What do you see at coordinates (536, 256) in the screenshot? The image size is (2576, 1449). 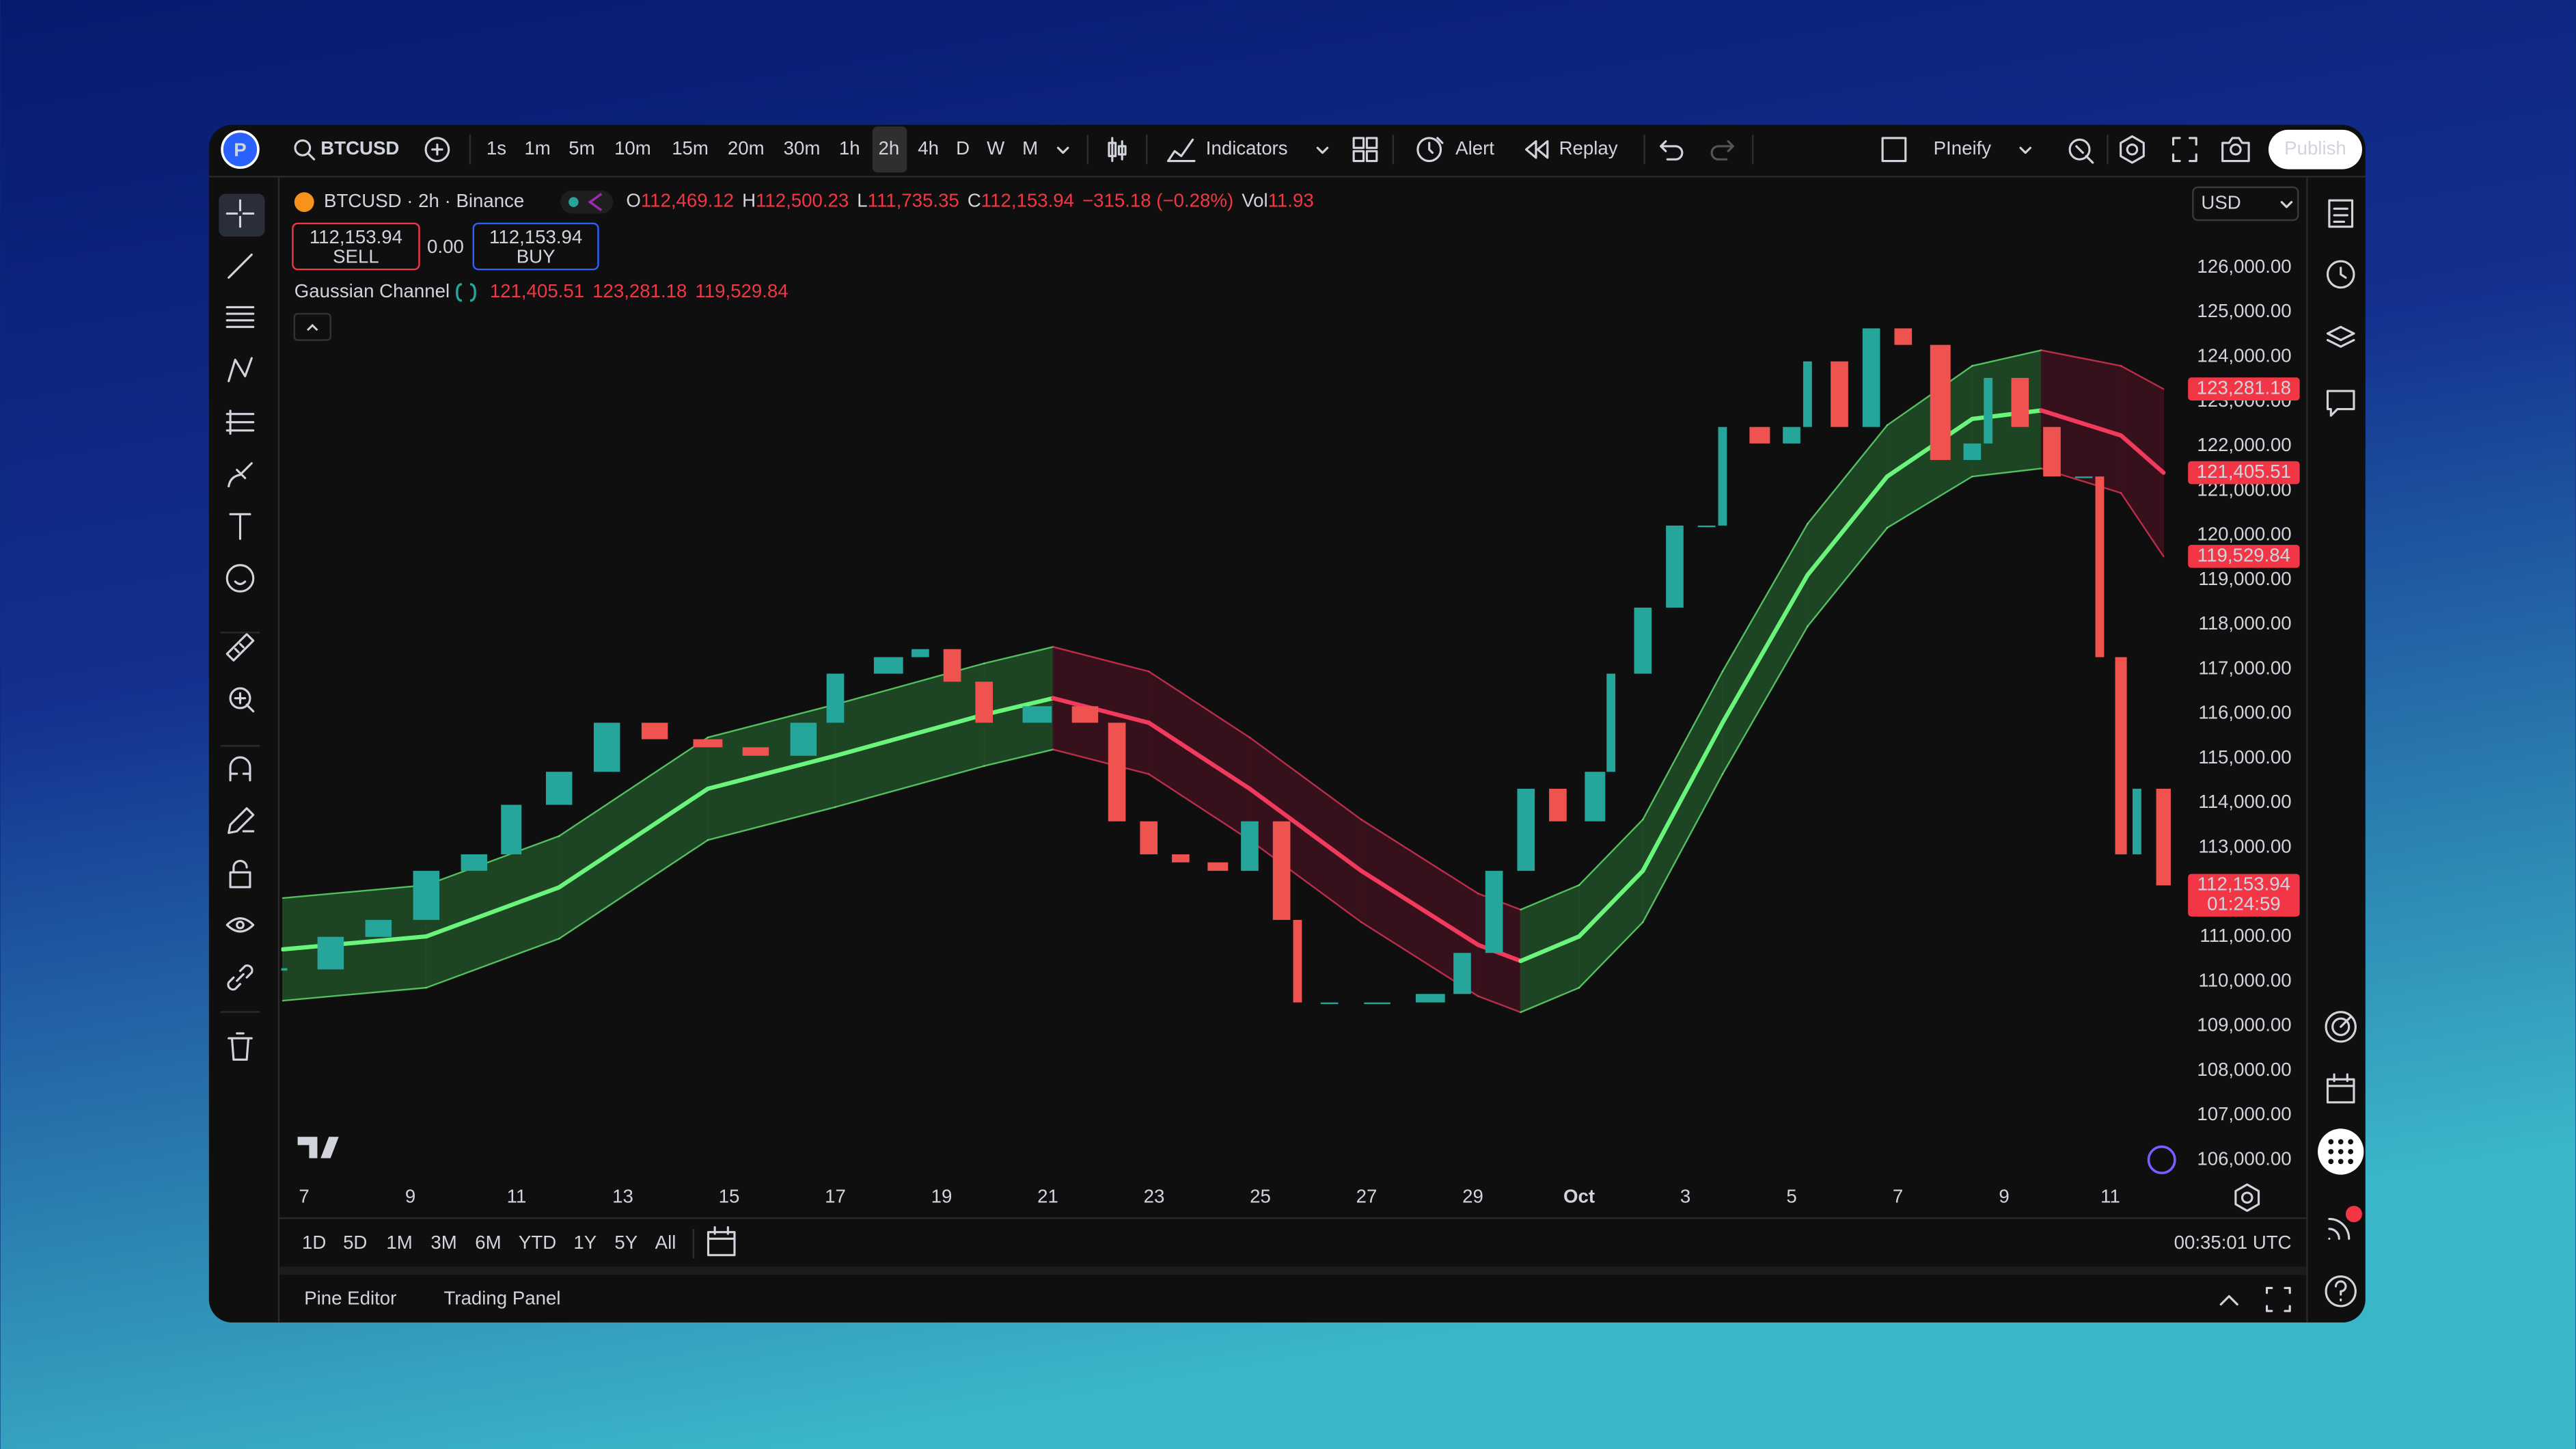 I see `buy-label: BUY` at bounding box center [536, 256].